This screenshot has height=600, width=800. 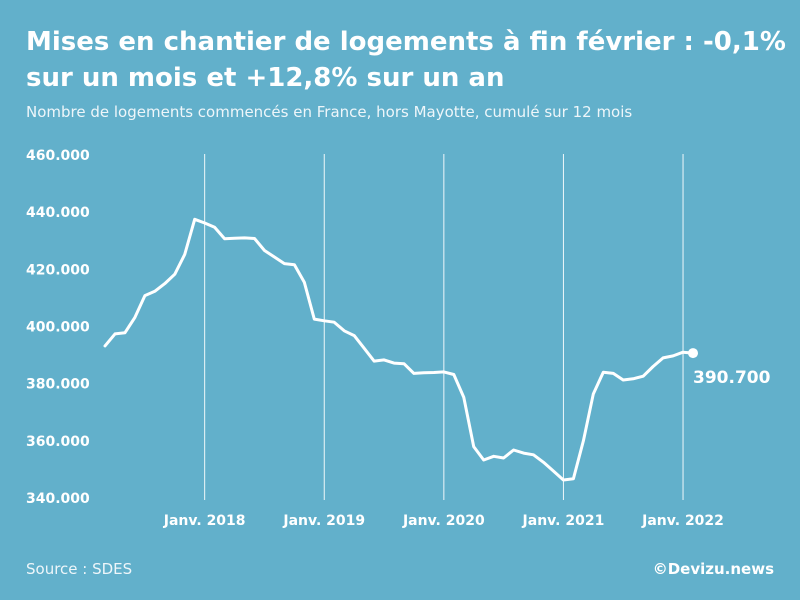 What do you see at coordinates (732, 378) in the screenshot?
I see `last-value-label: 390.700` at bounding box center [732, 378].